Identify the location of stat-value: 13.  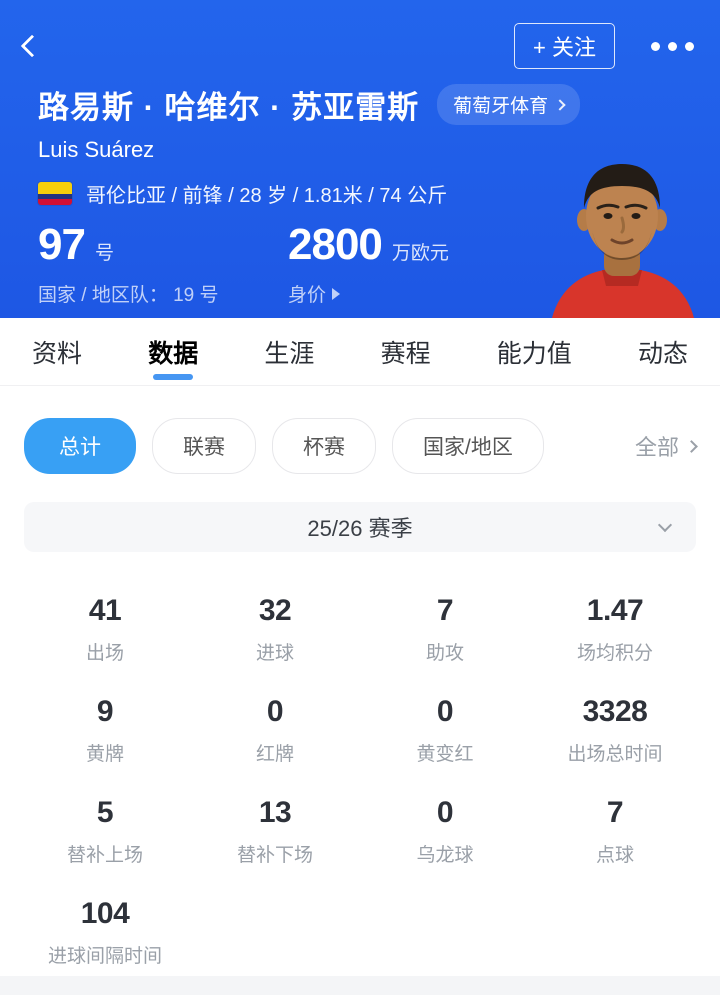
(275, 812).